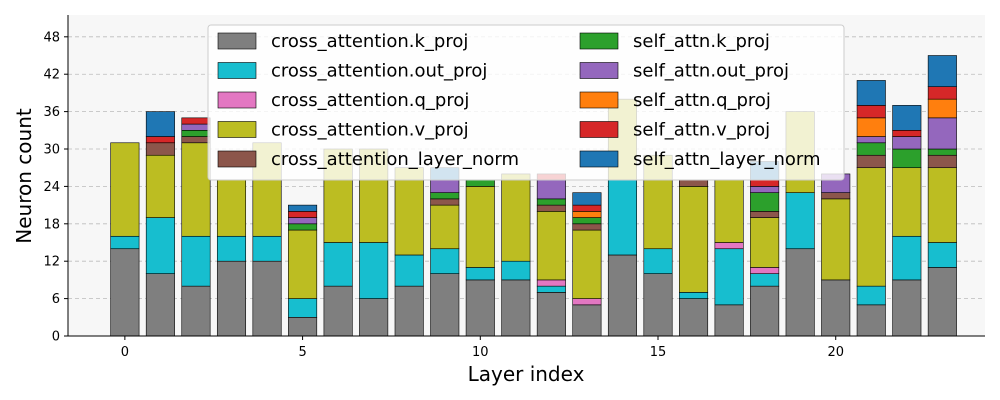  Describe the element at coordinates (480, 352) in the screenshot. I see `x-tick-label: 10` at that location.